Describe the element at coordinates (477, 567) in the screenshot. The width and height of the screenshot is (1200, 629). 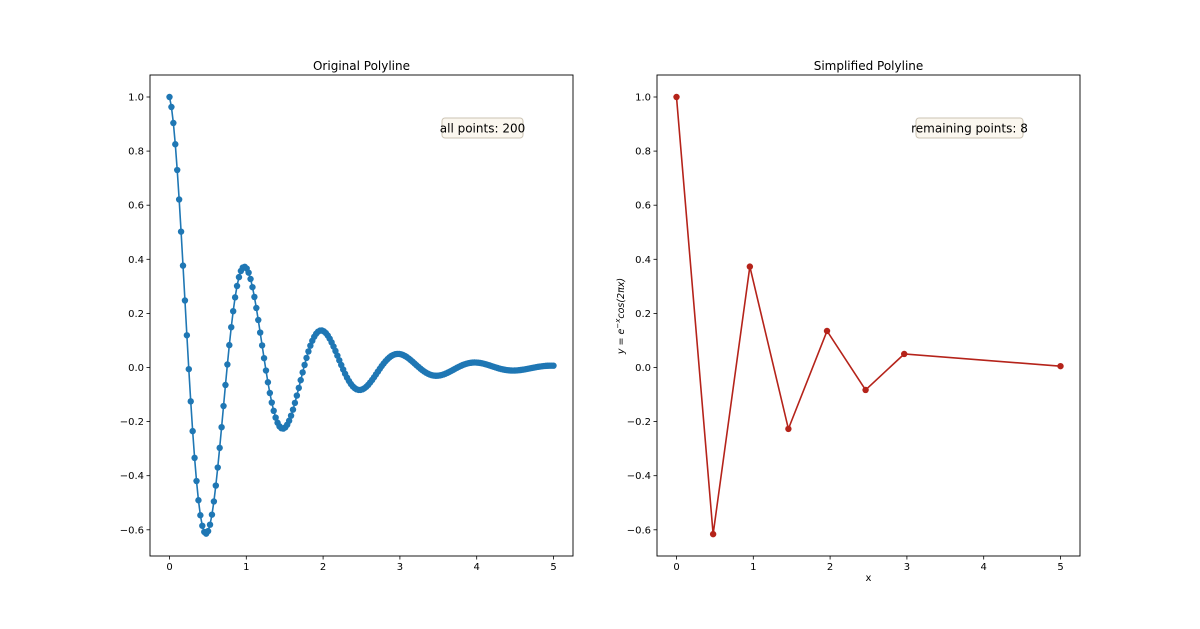
I see `x-tick-label: 4` at that location.